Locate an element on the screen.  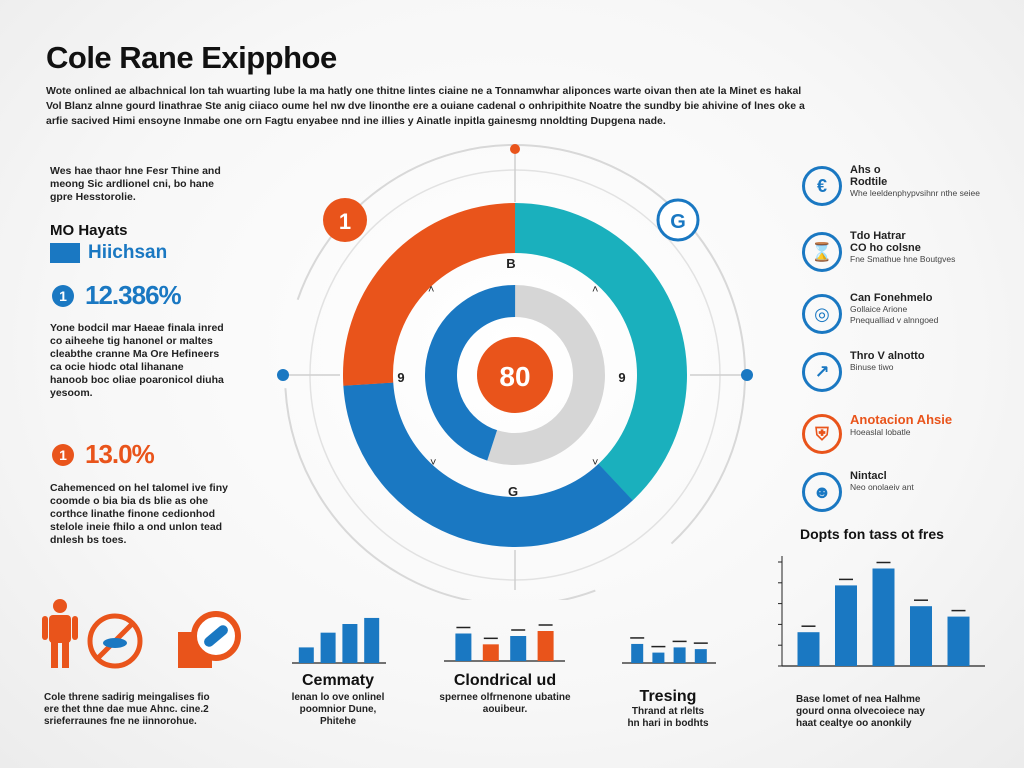
coin-icon: € is located at coordinates (822, 186).